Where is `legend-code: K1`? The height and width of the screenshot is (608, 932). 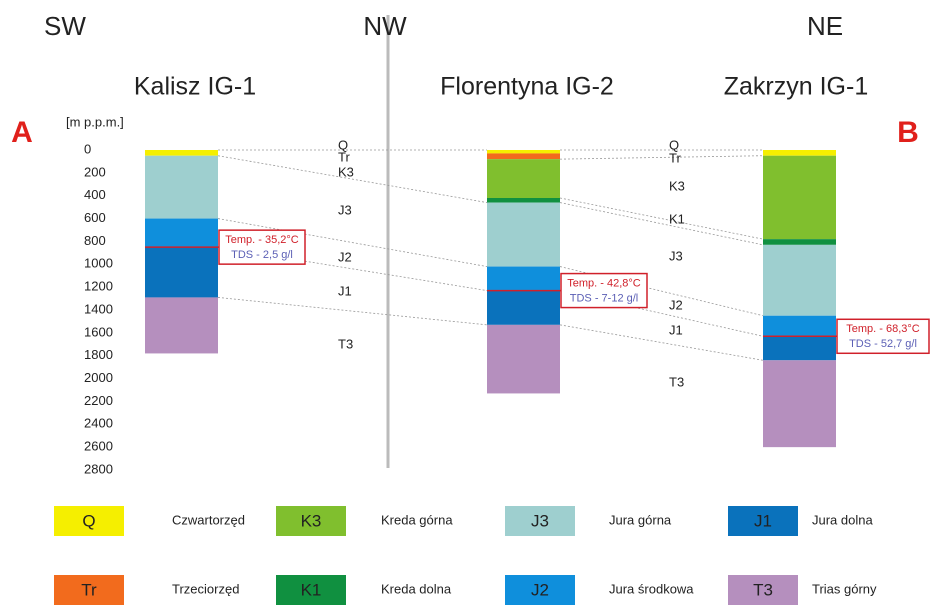
legend-code: K1 is located at coordinates (311, 589).